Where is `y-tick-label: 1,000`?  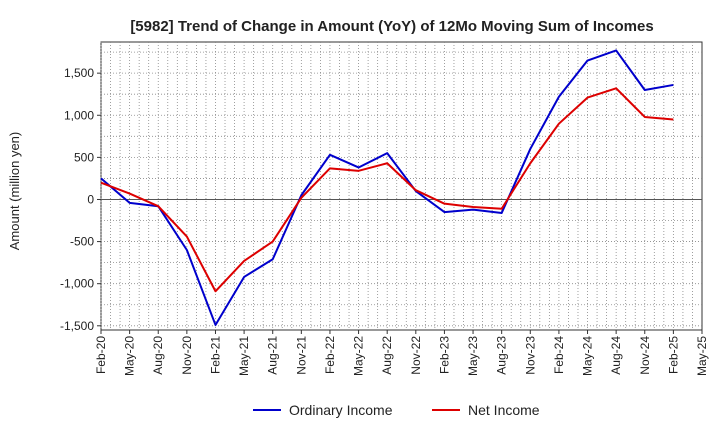 y-tick-label: 1,000 is located at coordinates (79, 115).